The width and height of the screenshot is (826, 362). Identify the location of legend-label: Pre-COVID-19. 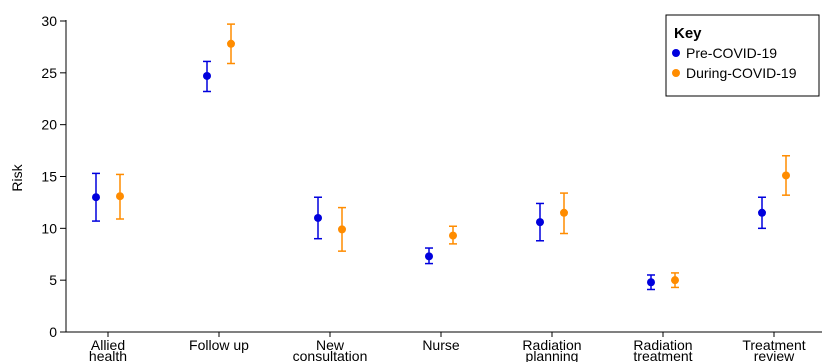
(731, 53).